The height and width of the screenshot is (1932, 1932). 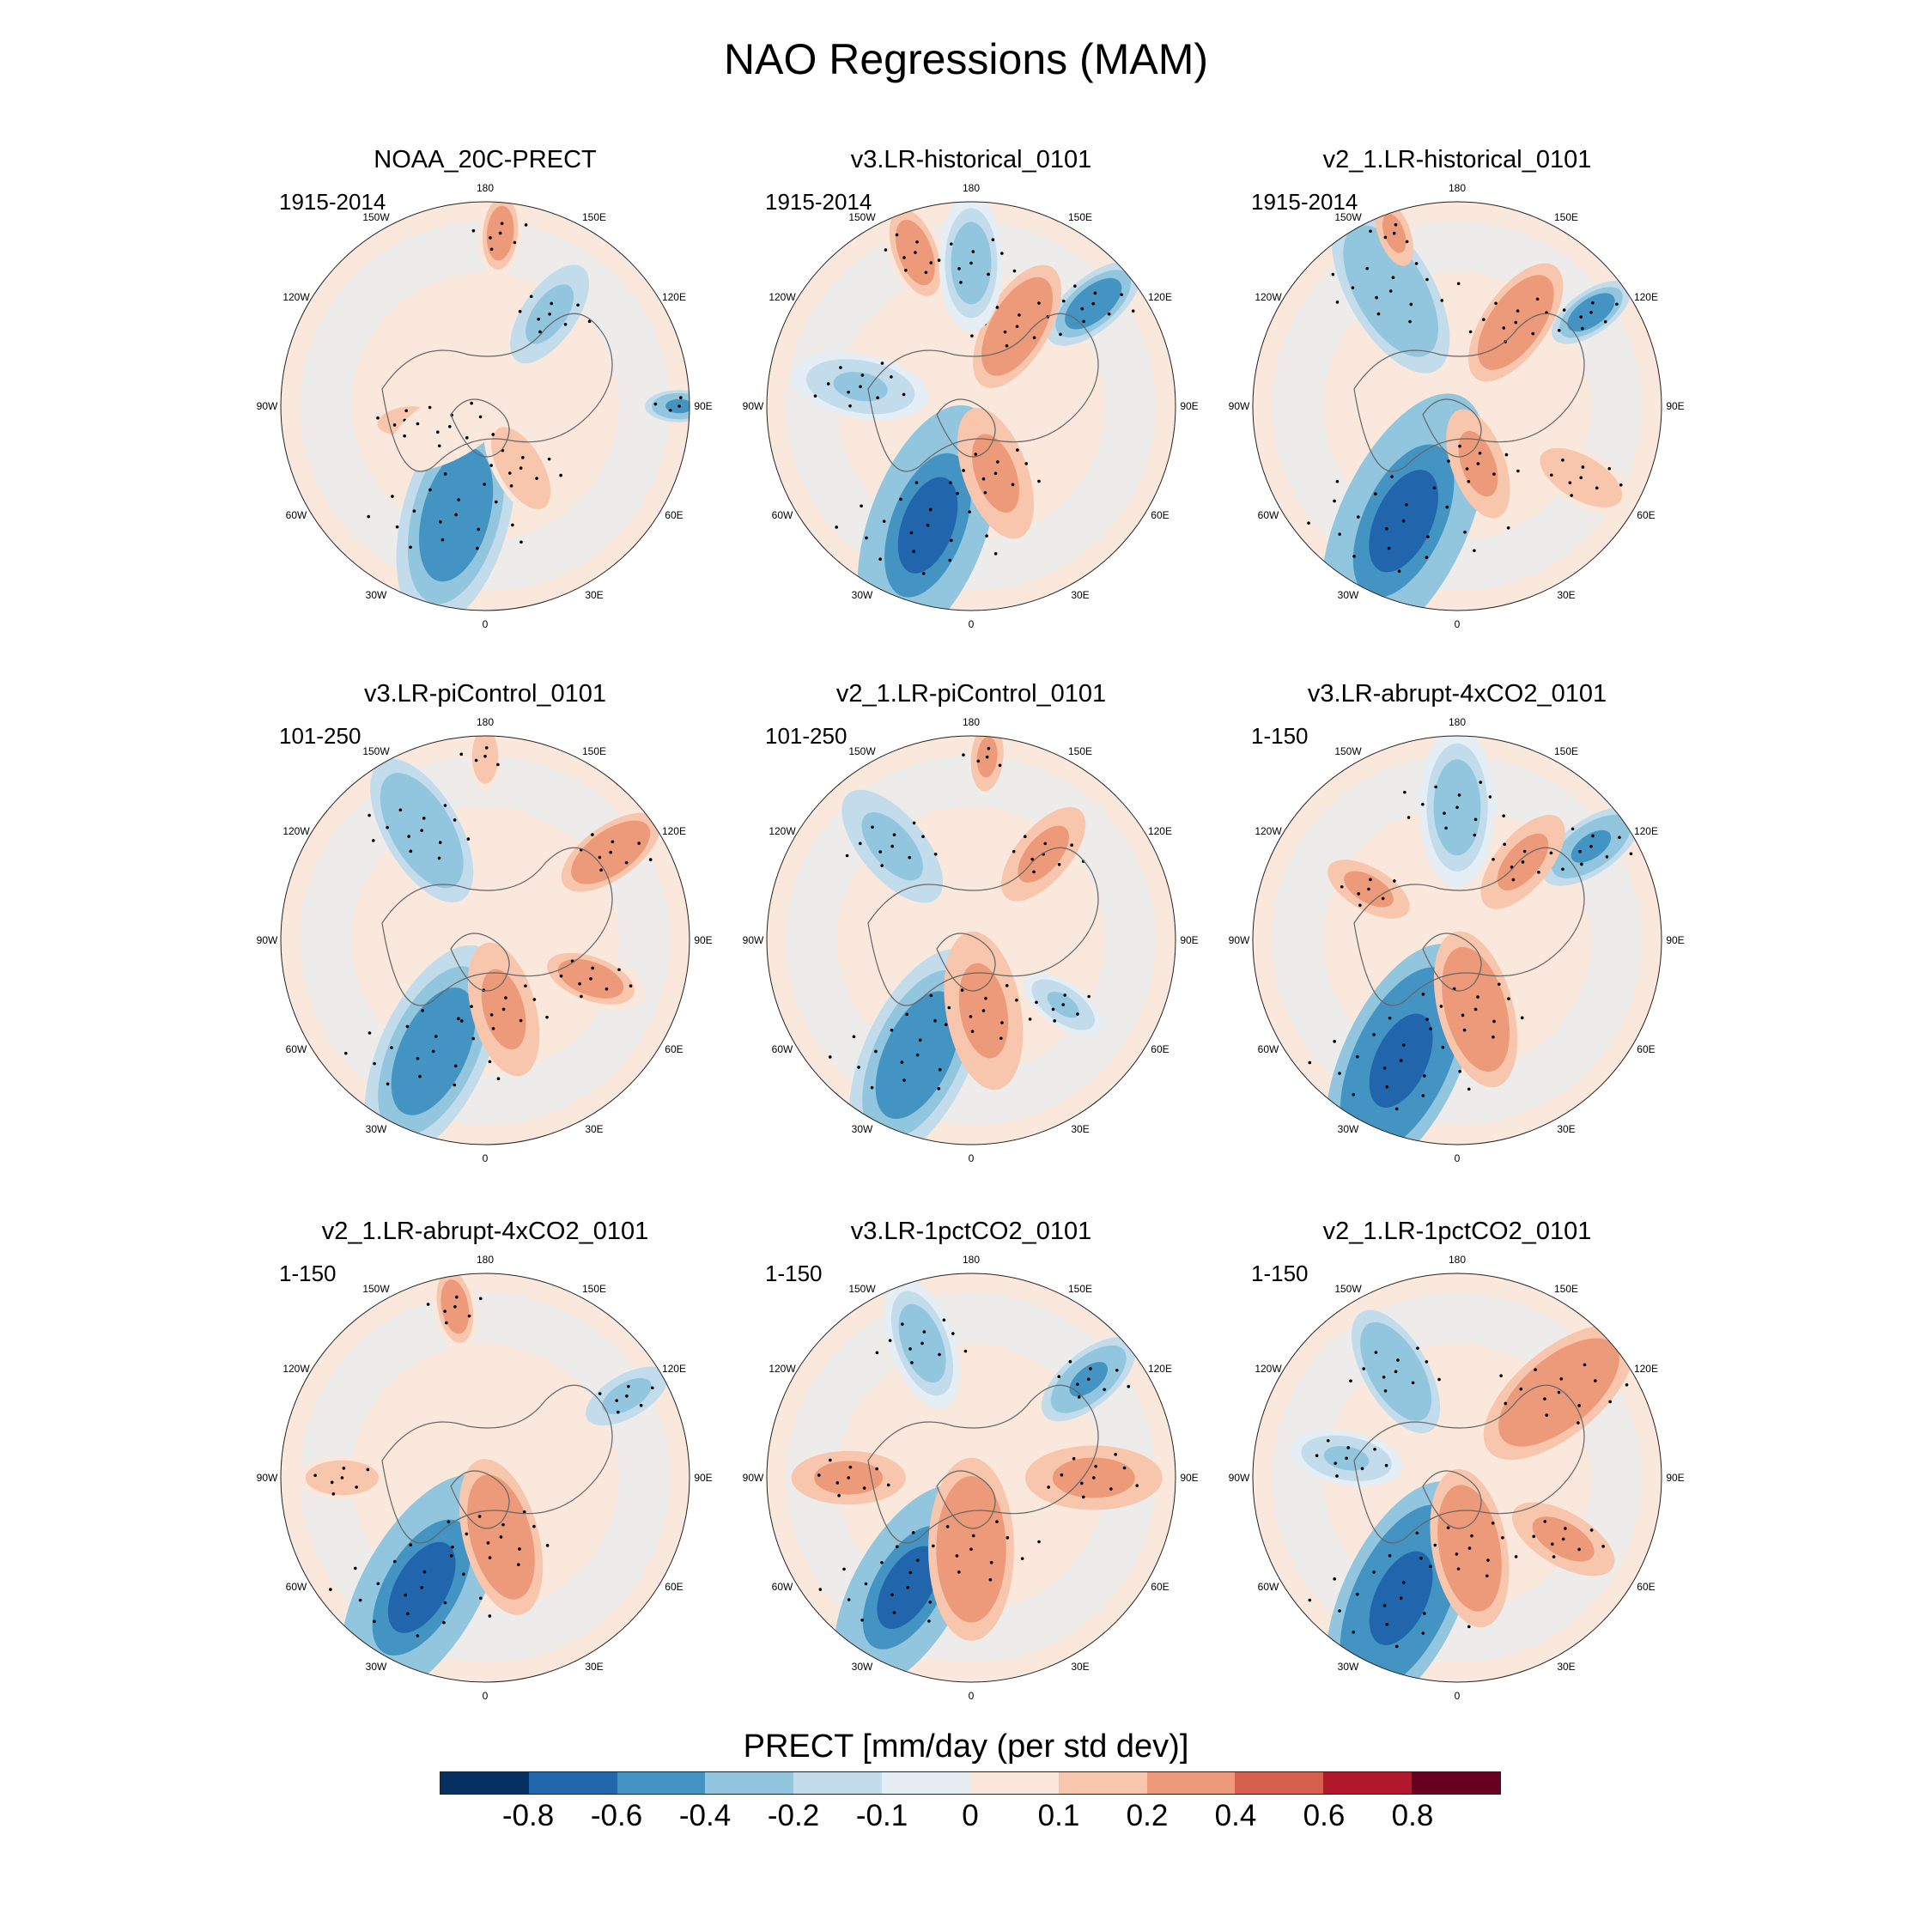 I want to click on longitude-label: 60E, so click(x=1160, y=515).